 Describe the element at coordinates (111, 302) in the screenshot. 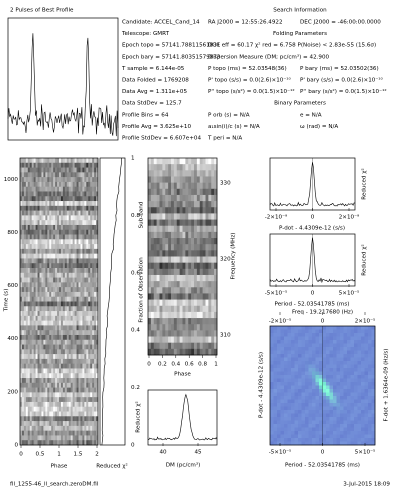

I see `chi2-line` at that location.